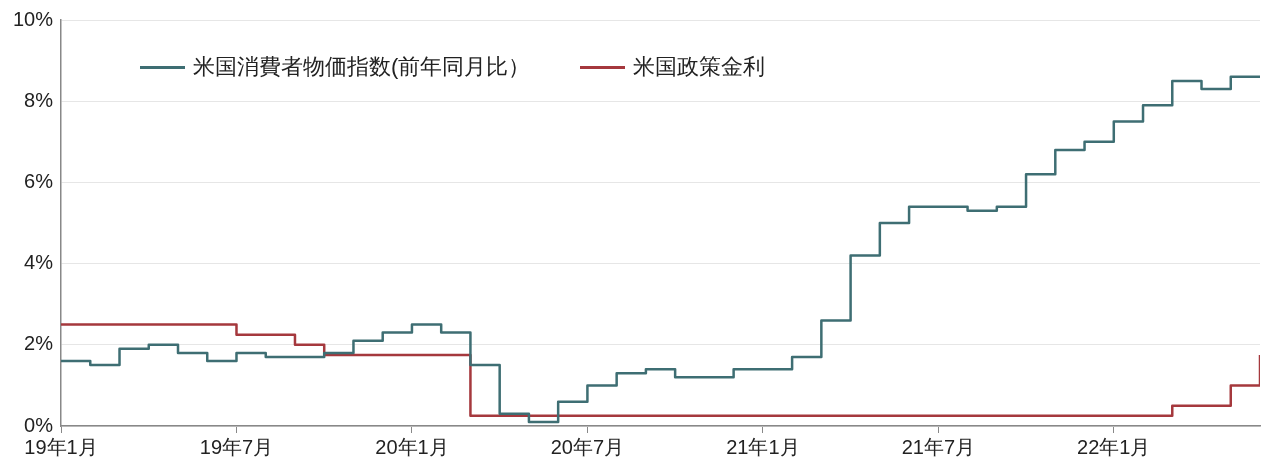 The image size is (1280, 463). Describe the element at coordinates (39, 343) in the screenshot. I see `y-tick-label: 2%` at that location.